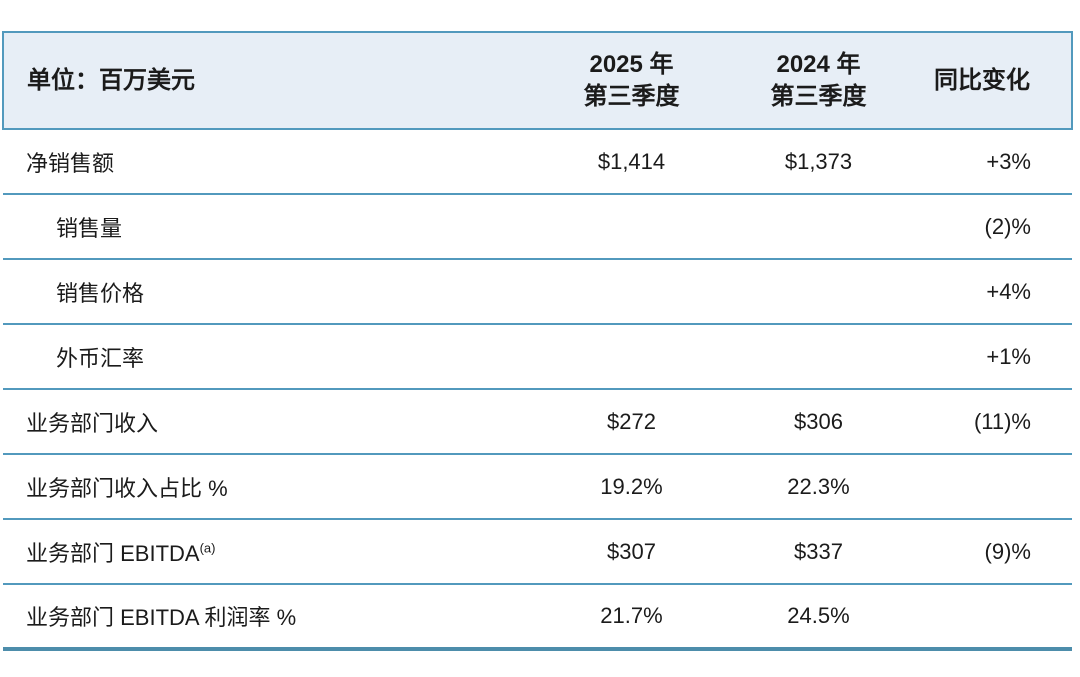  What do you see at coordinates (818, 422) in the screenshot?
I see `cell-q3-2024: $306` at bounding box center [818, 422].